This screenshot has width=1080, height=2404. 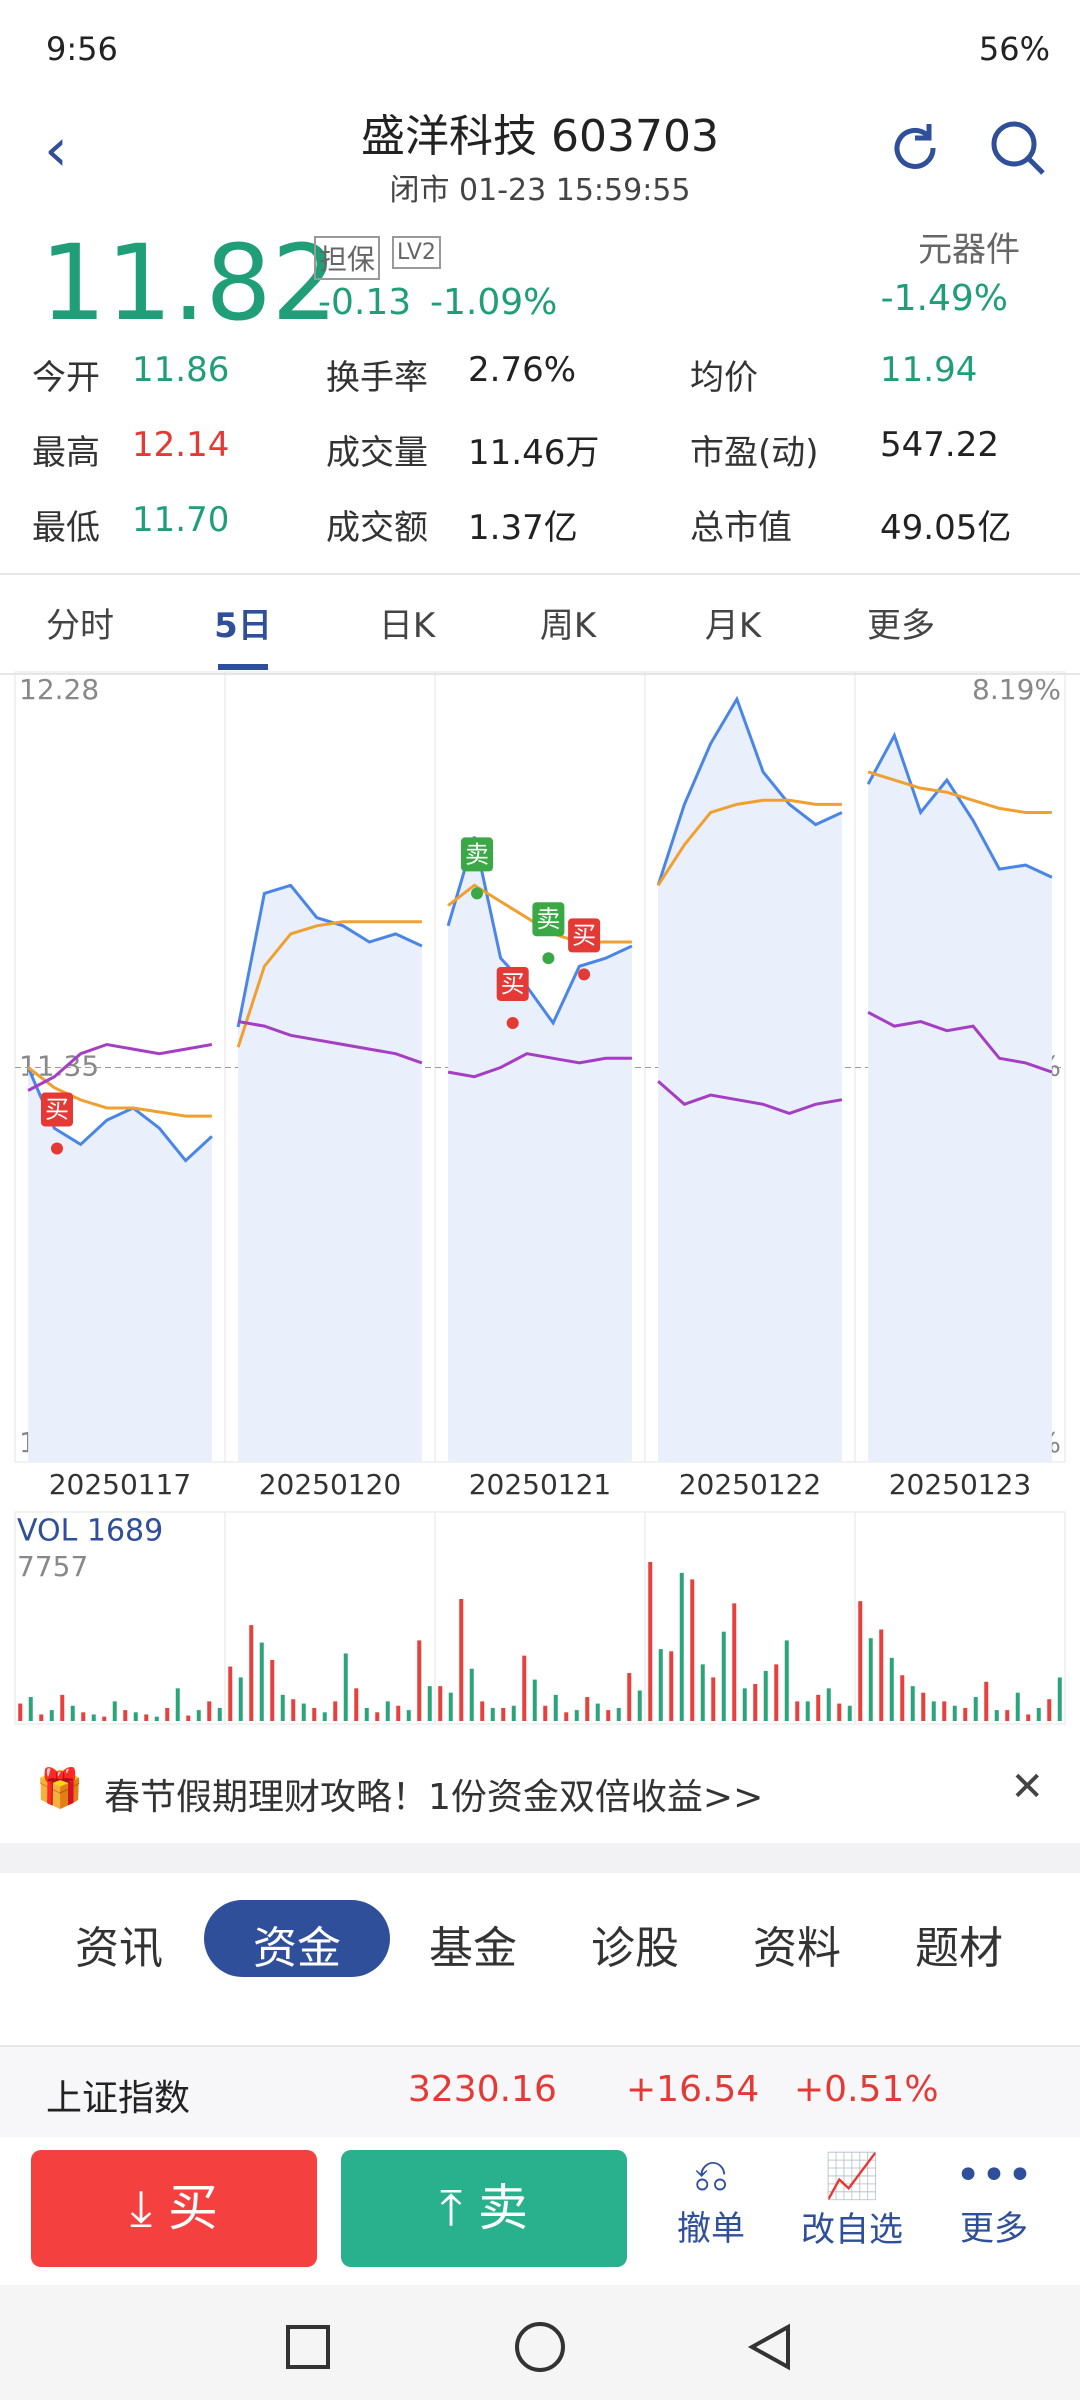 What do you see at coordinates (797, 1948) in the screenshot?
I see `section-tab: 资料` at bounding box center [797, 1948].